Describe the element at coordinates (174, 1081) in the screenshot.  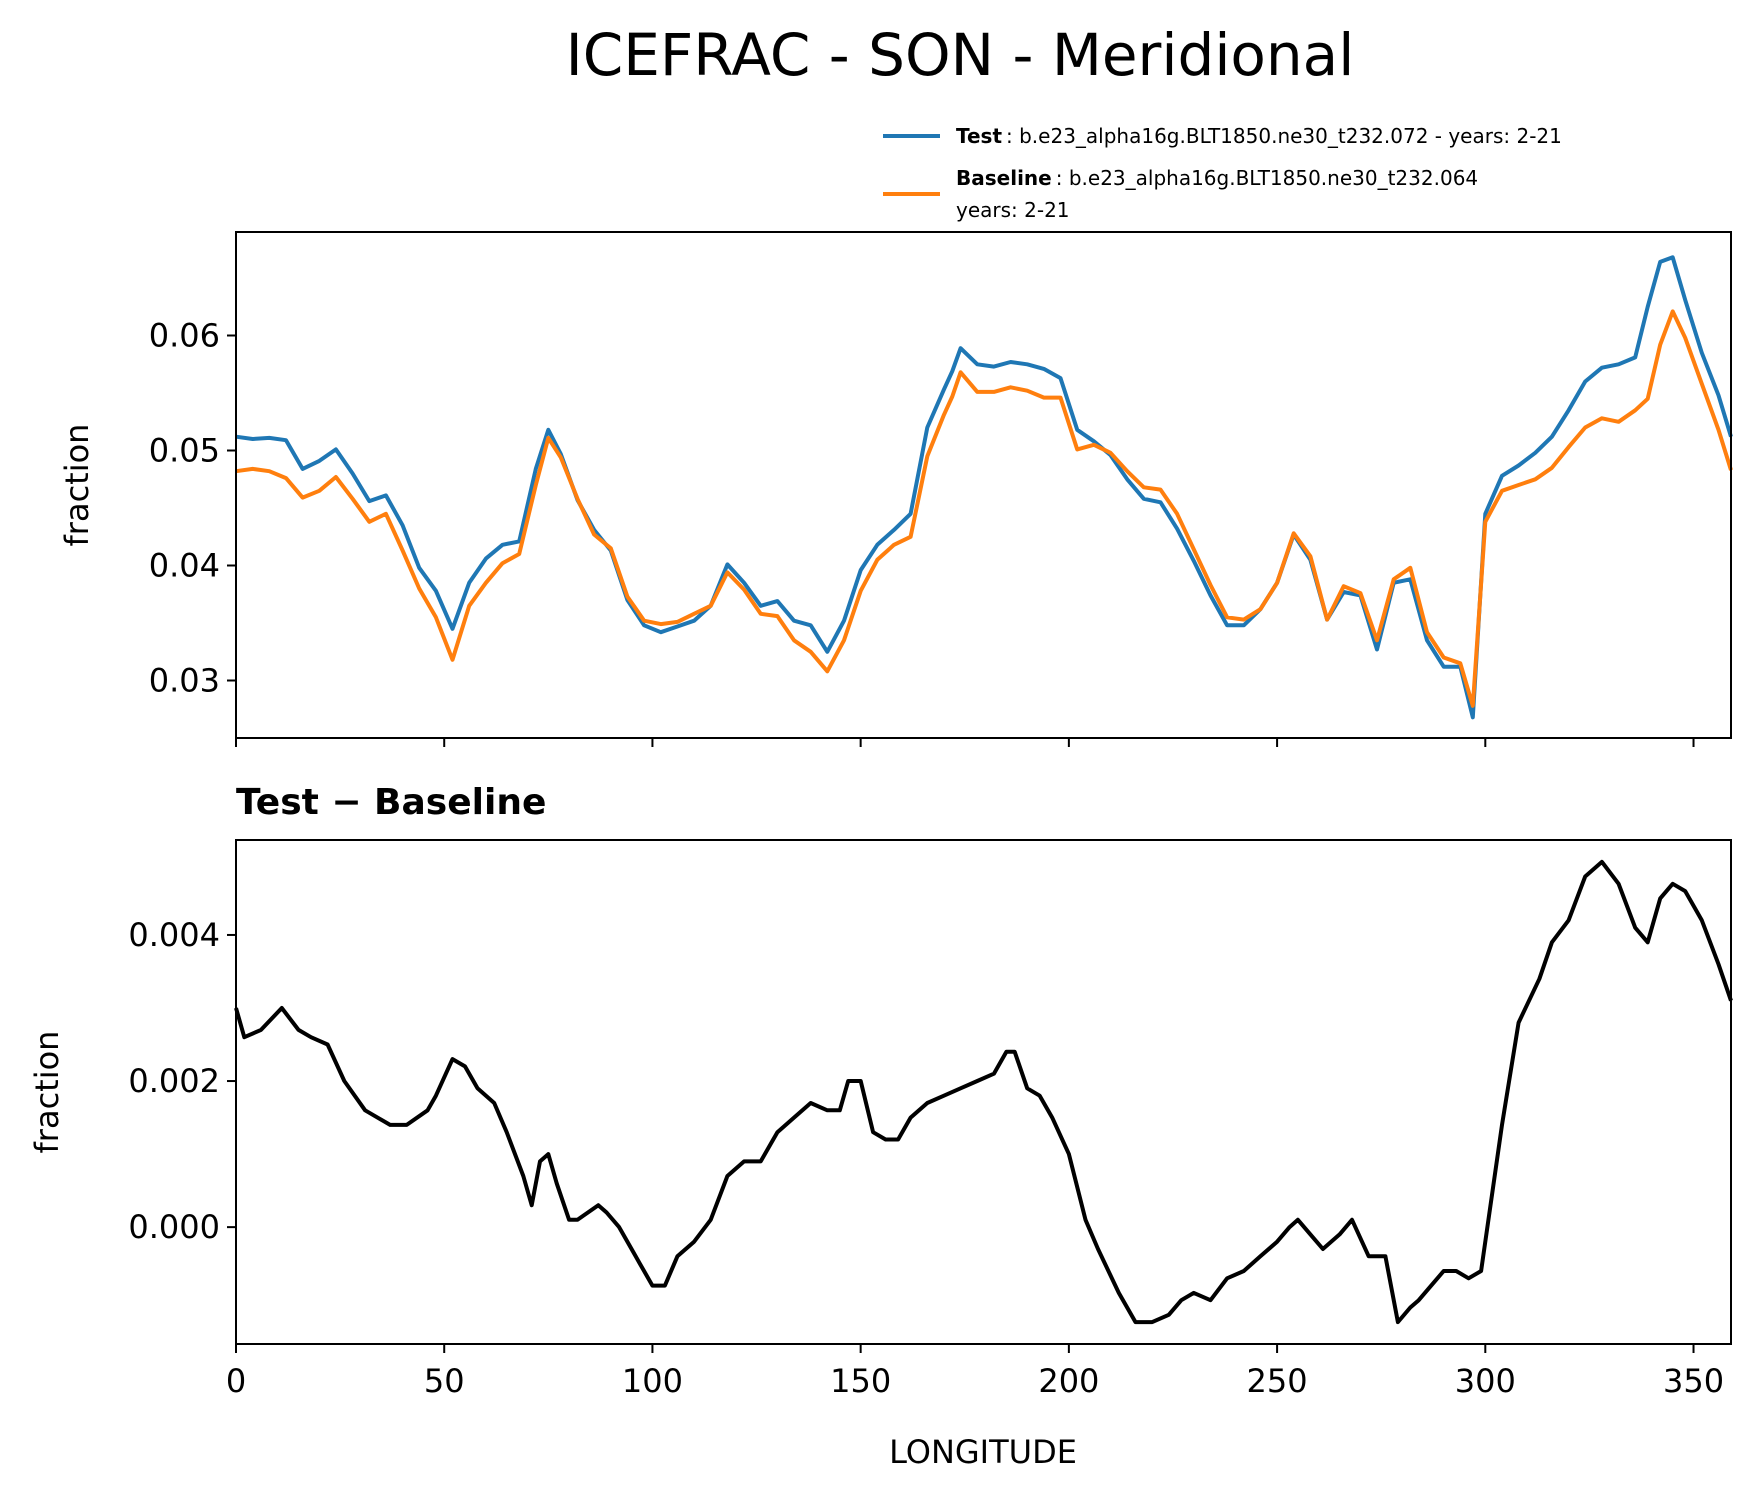
I see `y-tick-label: 0.002` at that location.